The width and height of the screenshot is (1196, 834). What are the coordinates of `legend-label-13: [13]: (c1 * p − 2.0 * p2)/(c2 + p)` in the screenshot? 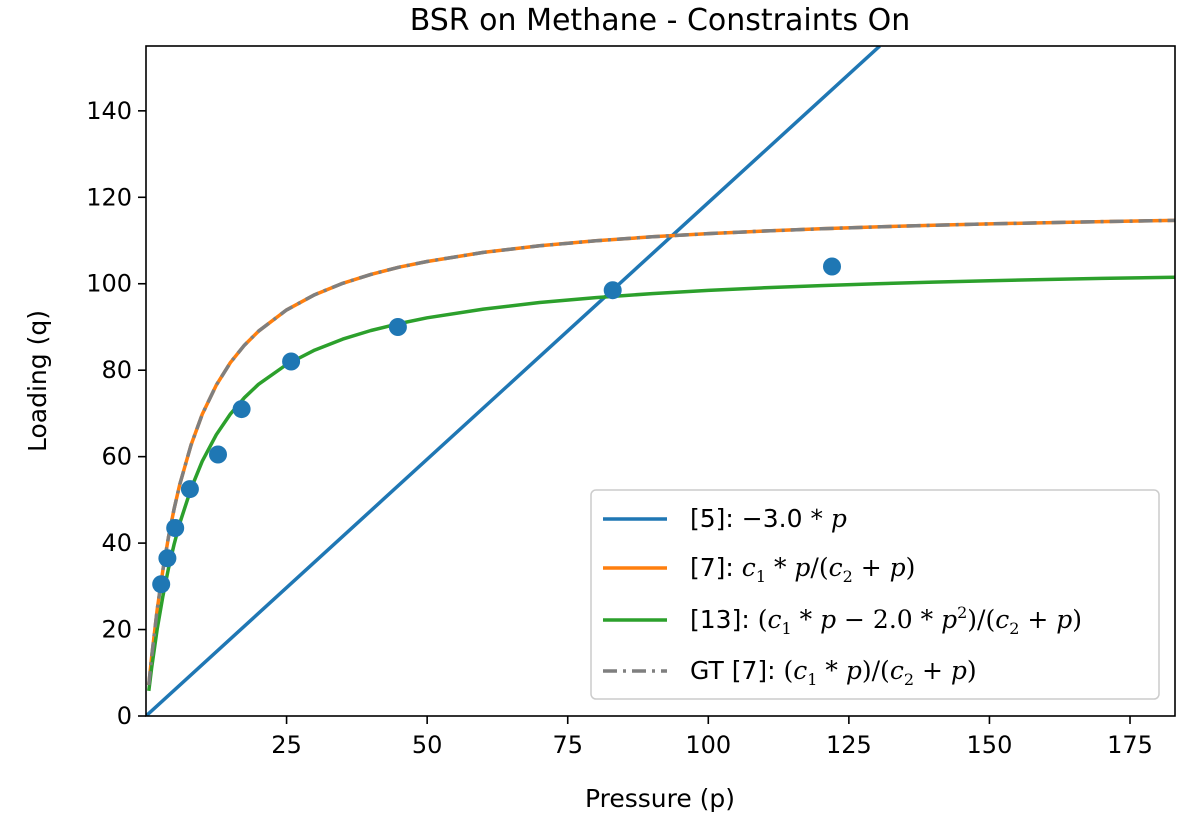 It's located at (886, 620).